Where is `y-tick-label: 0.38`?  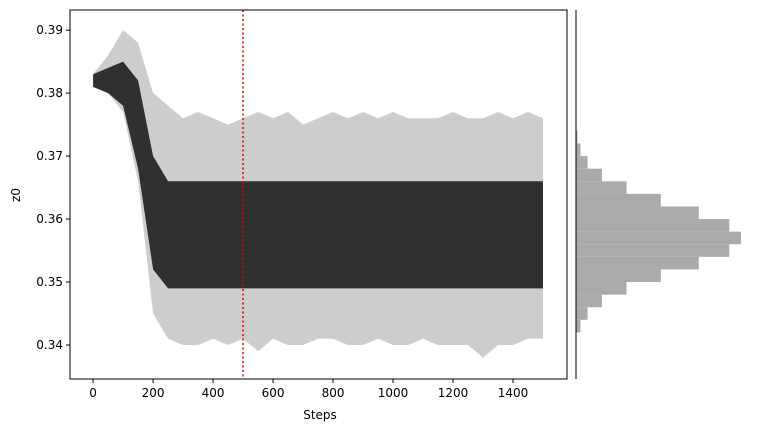
y-tick-label: 0.38 is located at coordinates (49, 93).